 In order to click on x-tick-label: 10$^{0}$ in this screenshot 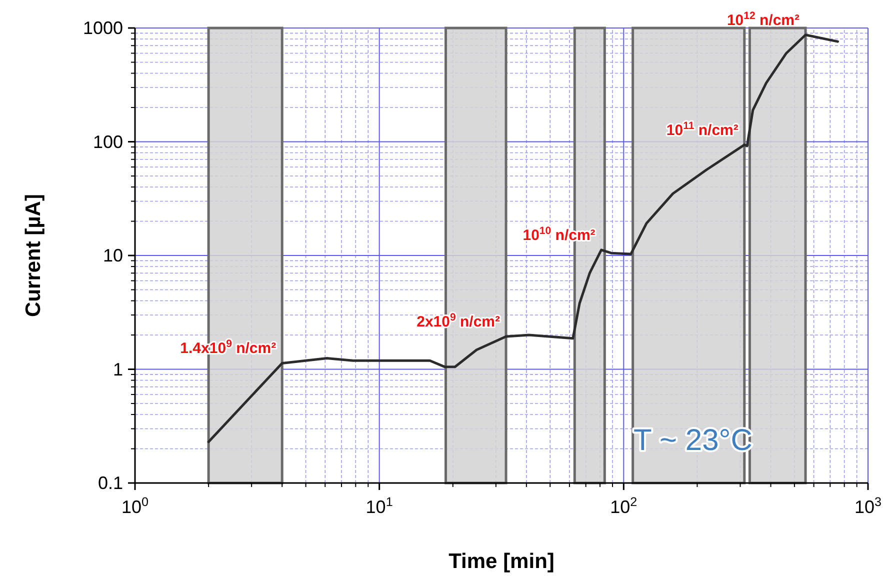, I will do `click(135, 506)`.